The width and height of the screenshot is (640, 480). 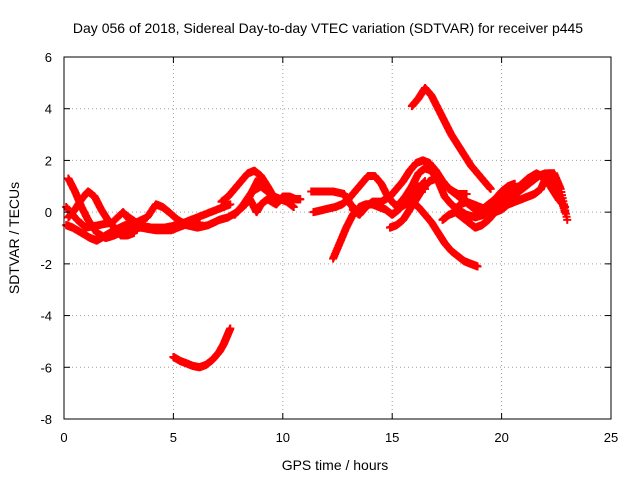 What do you see at coordinates (63, 437) in the screenshot?
I see `x-tick-label: 0` at bounding box center [63, 437].